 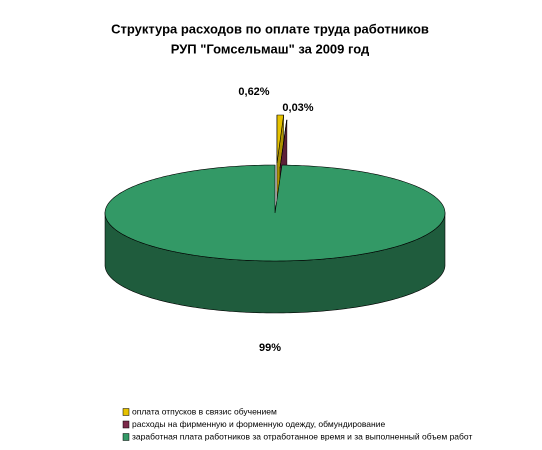 What do you see at coordinates (204, 411) in the screenshot?
I see `legend-label: оплата отпусков в связис обучением` at bounding box center [204, 411].